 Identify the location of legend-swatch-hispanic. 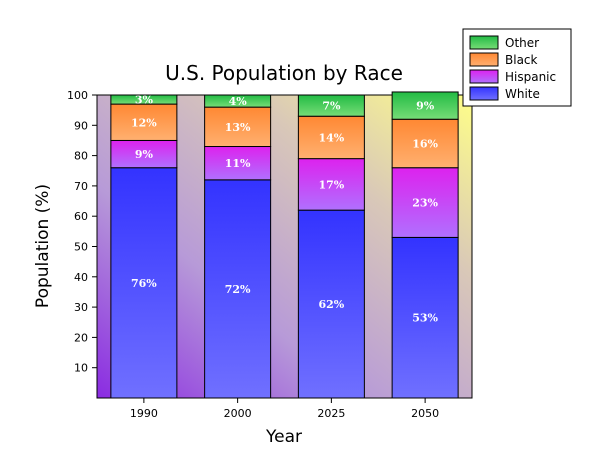
(484, 76).